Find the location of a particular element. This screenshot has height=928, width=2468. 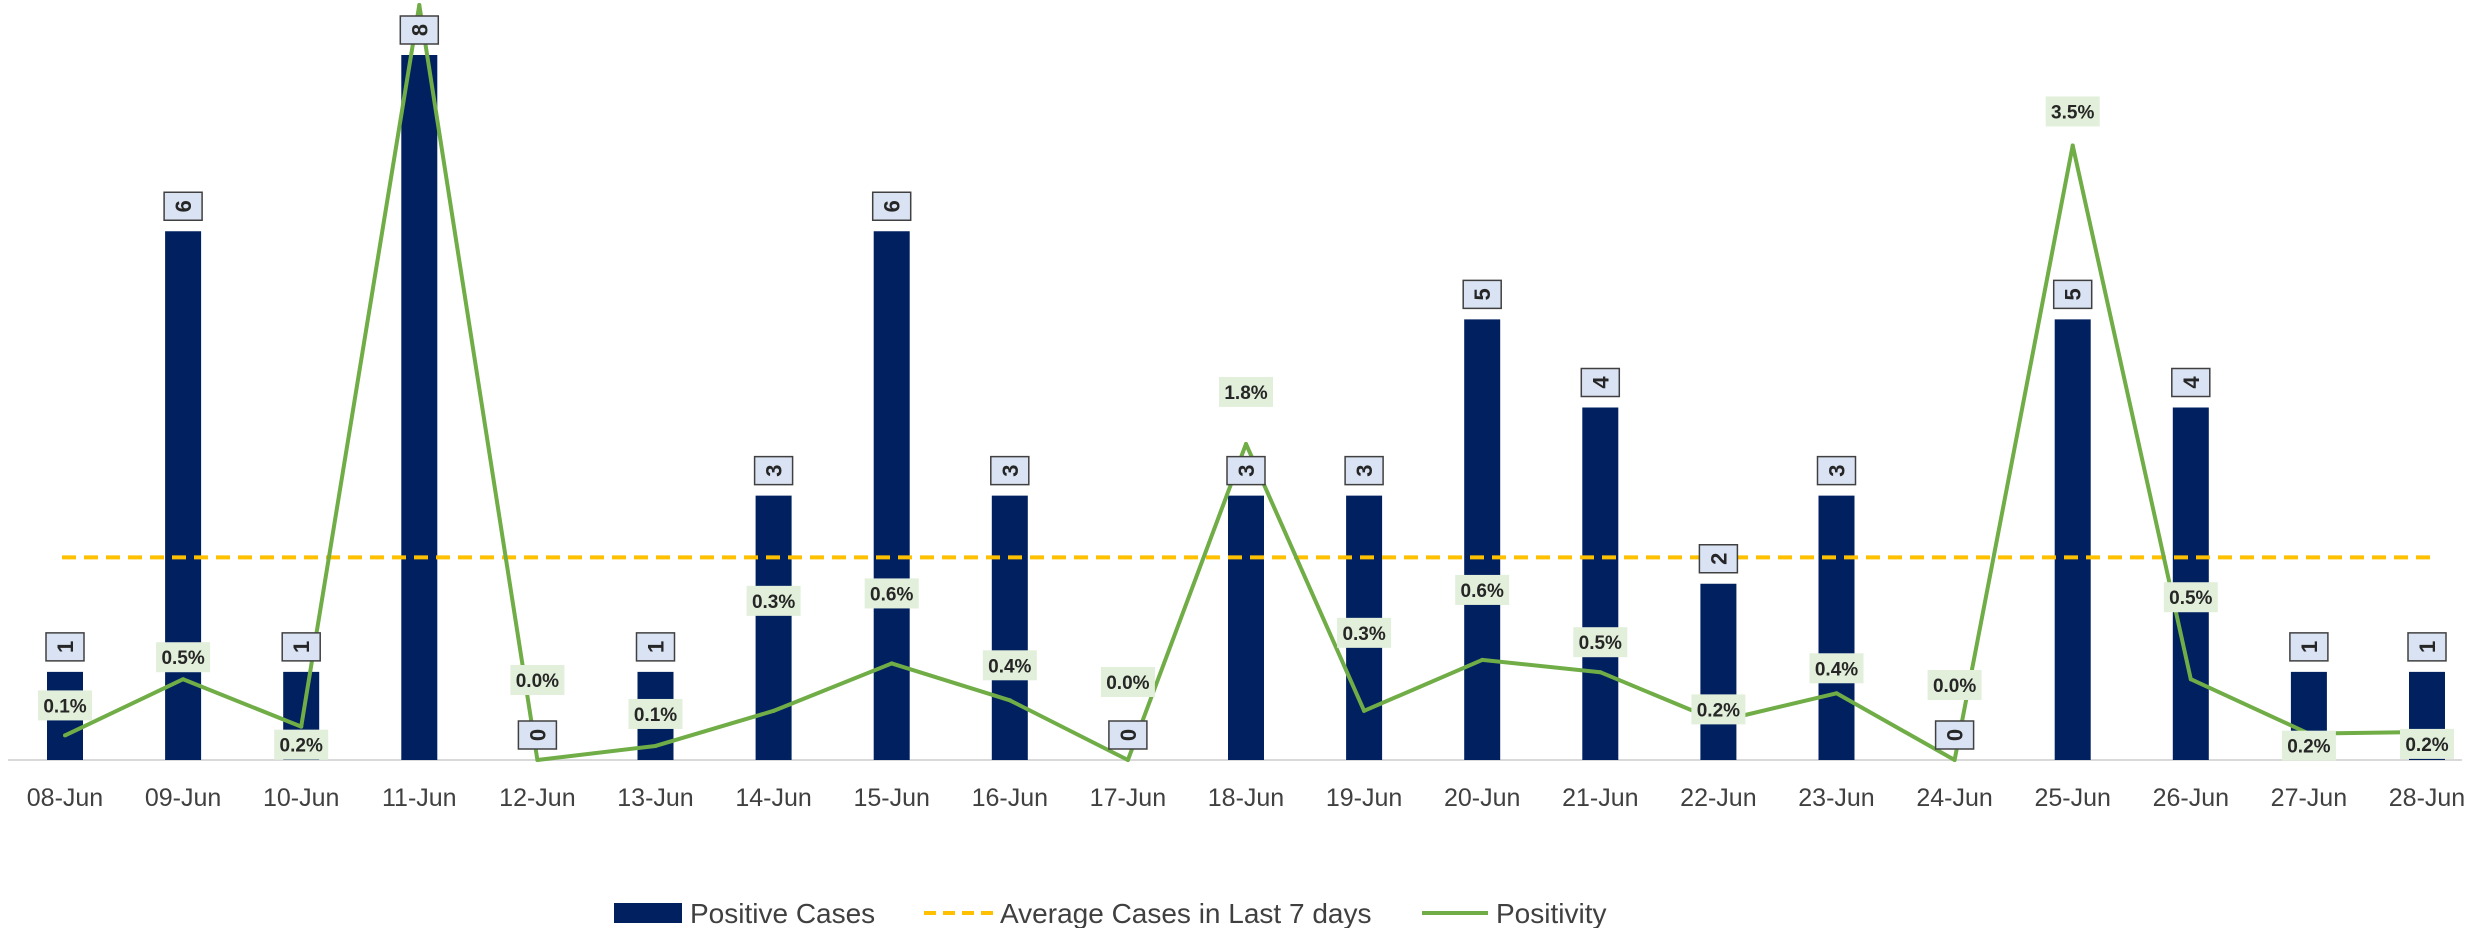

bar-data-label-text: 5 is located at coordinates (1482, 294).